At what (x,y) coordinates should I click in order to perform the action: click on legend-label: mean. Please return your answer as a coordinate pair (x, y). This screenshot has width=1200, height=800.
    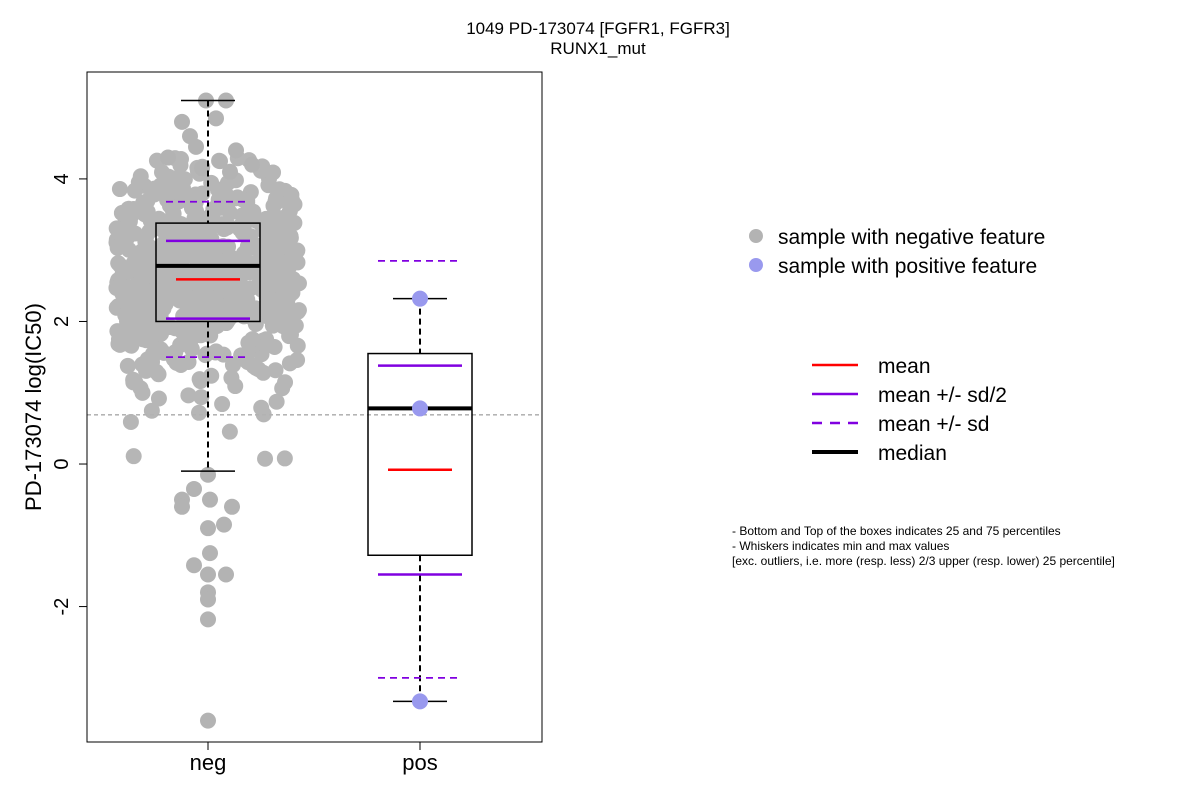
    Looking at the image, I should click on (904, 366).